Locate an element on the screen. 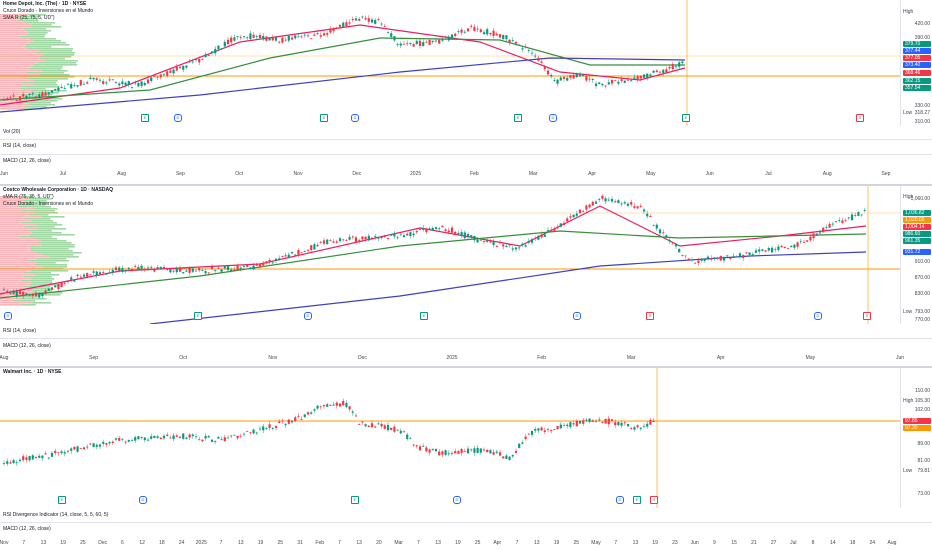 The width and height of the screenshot is (932, 550). cost-time-axis: Aug Sep Oct Nov Dec 2025 Feb Mar Apr May Jun is located at coordinates (452, 358).